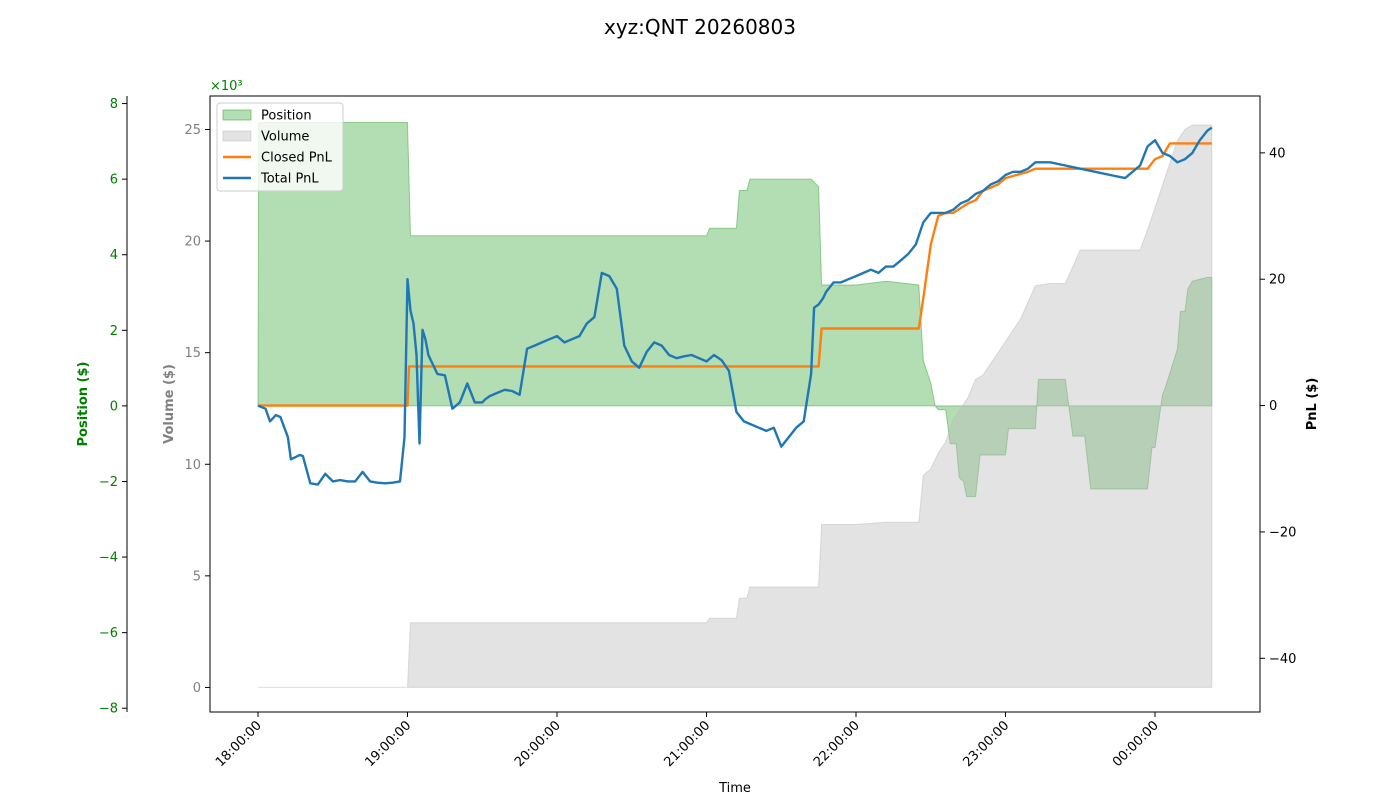 The width and height of the screenshot is (1400, 805). I want to click on legend: Position Volume Closed PnL Total PnL, so click(280, 147).